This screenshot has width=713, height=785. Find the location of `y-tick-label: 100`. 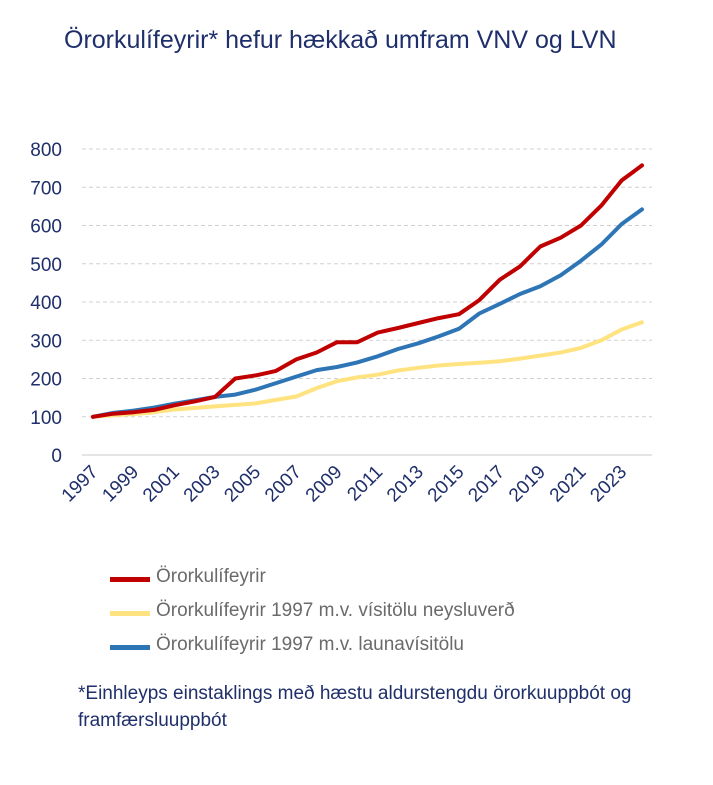

y-tick-label: 100 is located at coordinates (46, 418).